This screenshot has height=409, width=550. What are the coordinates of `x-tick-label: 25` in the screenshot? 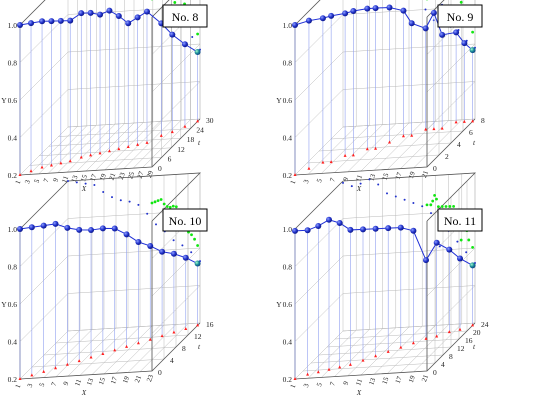 It's located at (131, 175).